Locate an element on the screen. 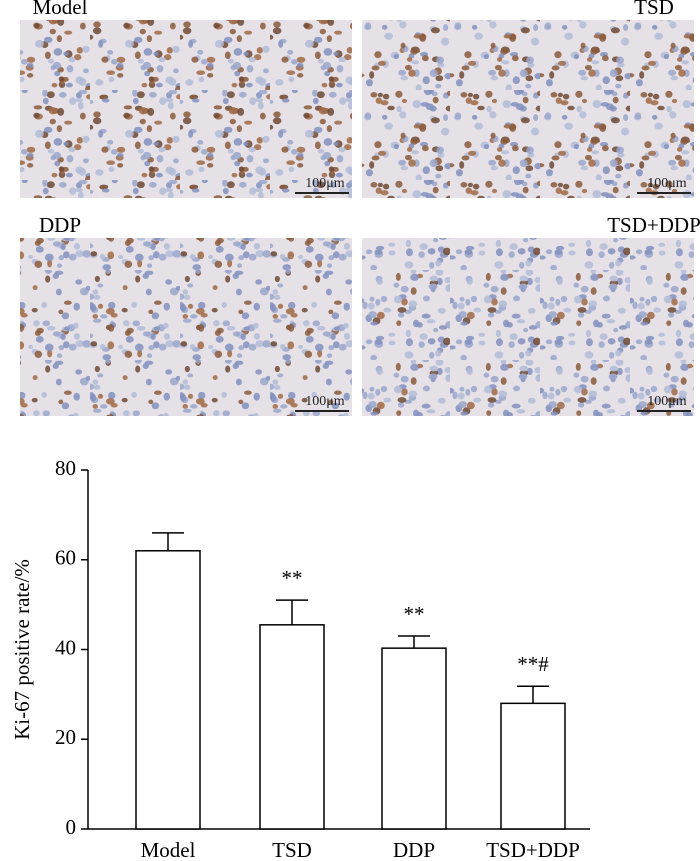 The height and width of the screenshot is (861, 700). significance-label: **# is located at coordinates (533, 664).